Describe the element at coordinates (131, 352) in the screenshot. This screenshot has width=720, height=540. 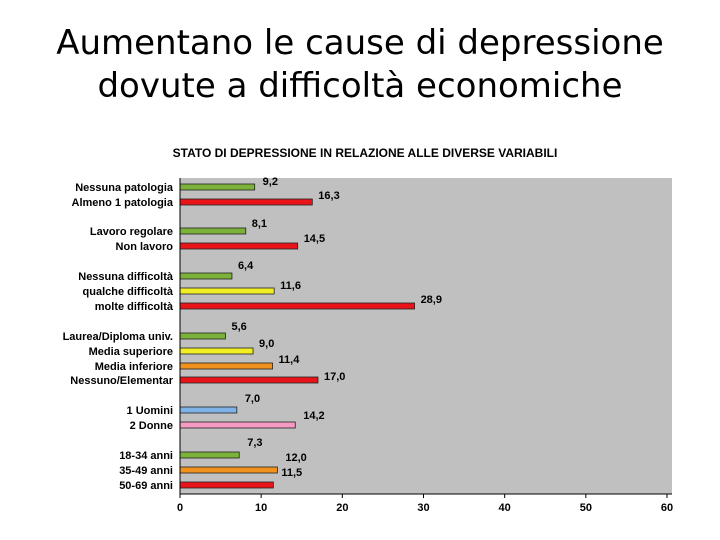
I see `category-label: Media superiore` at that location.